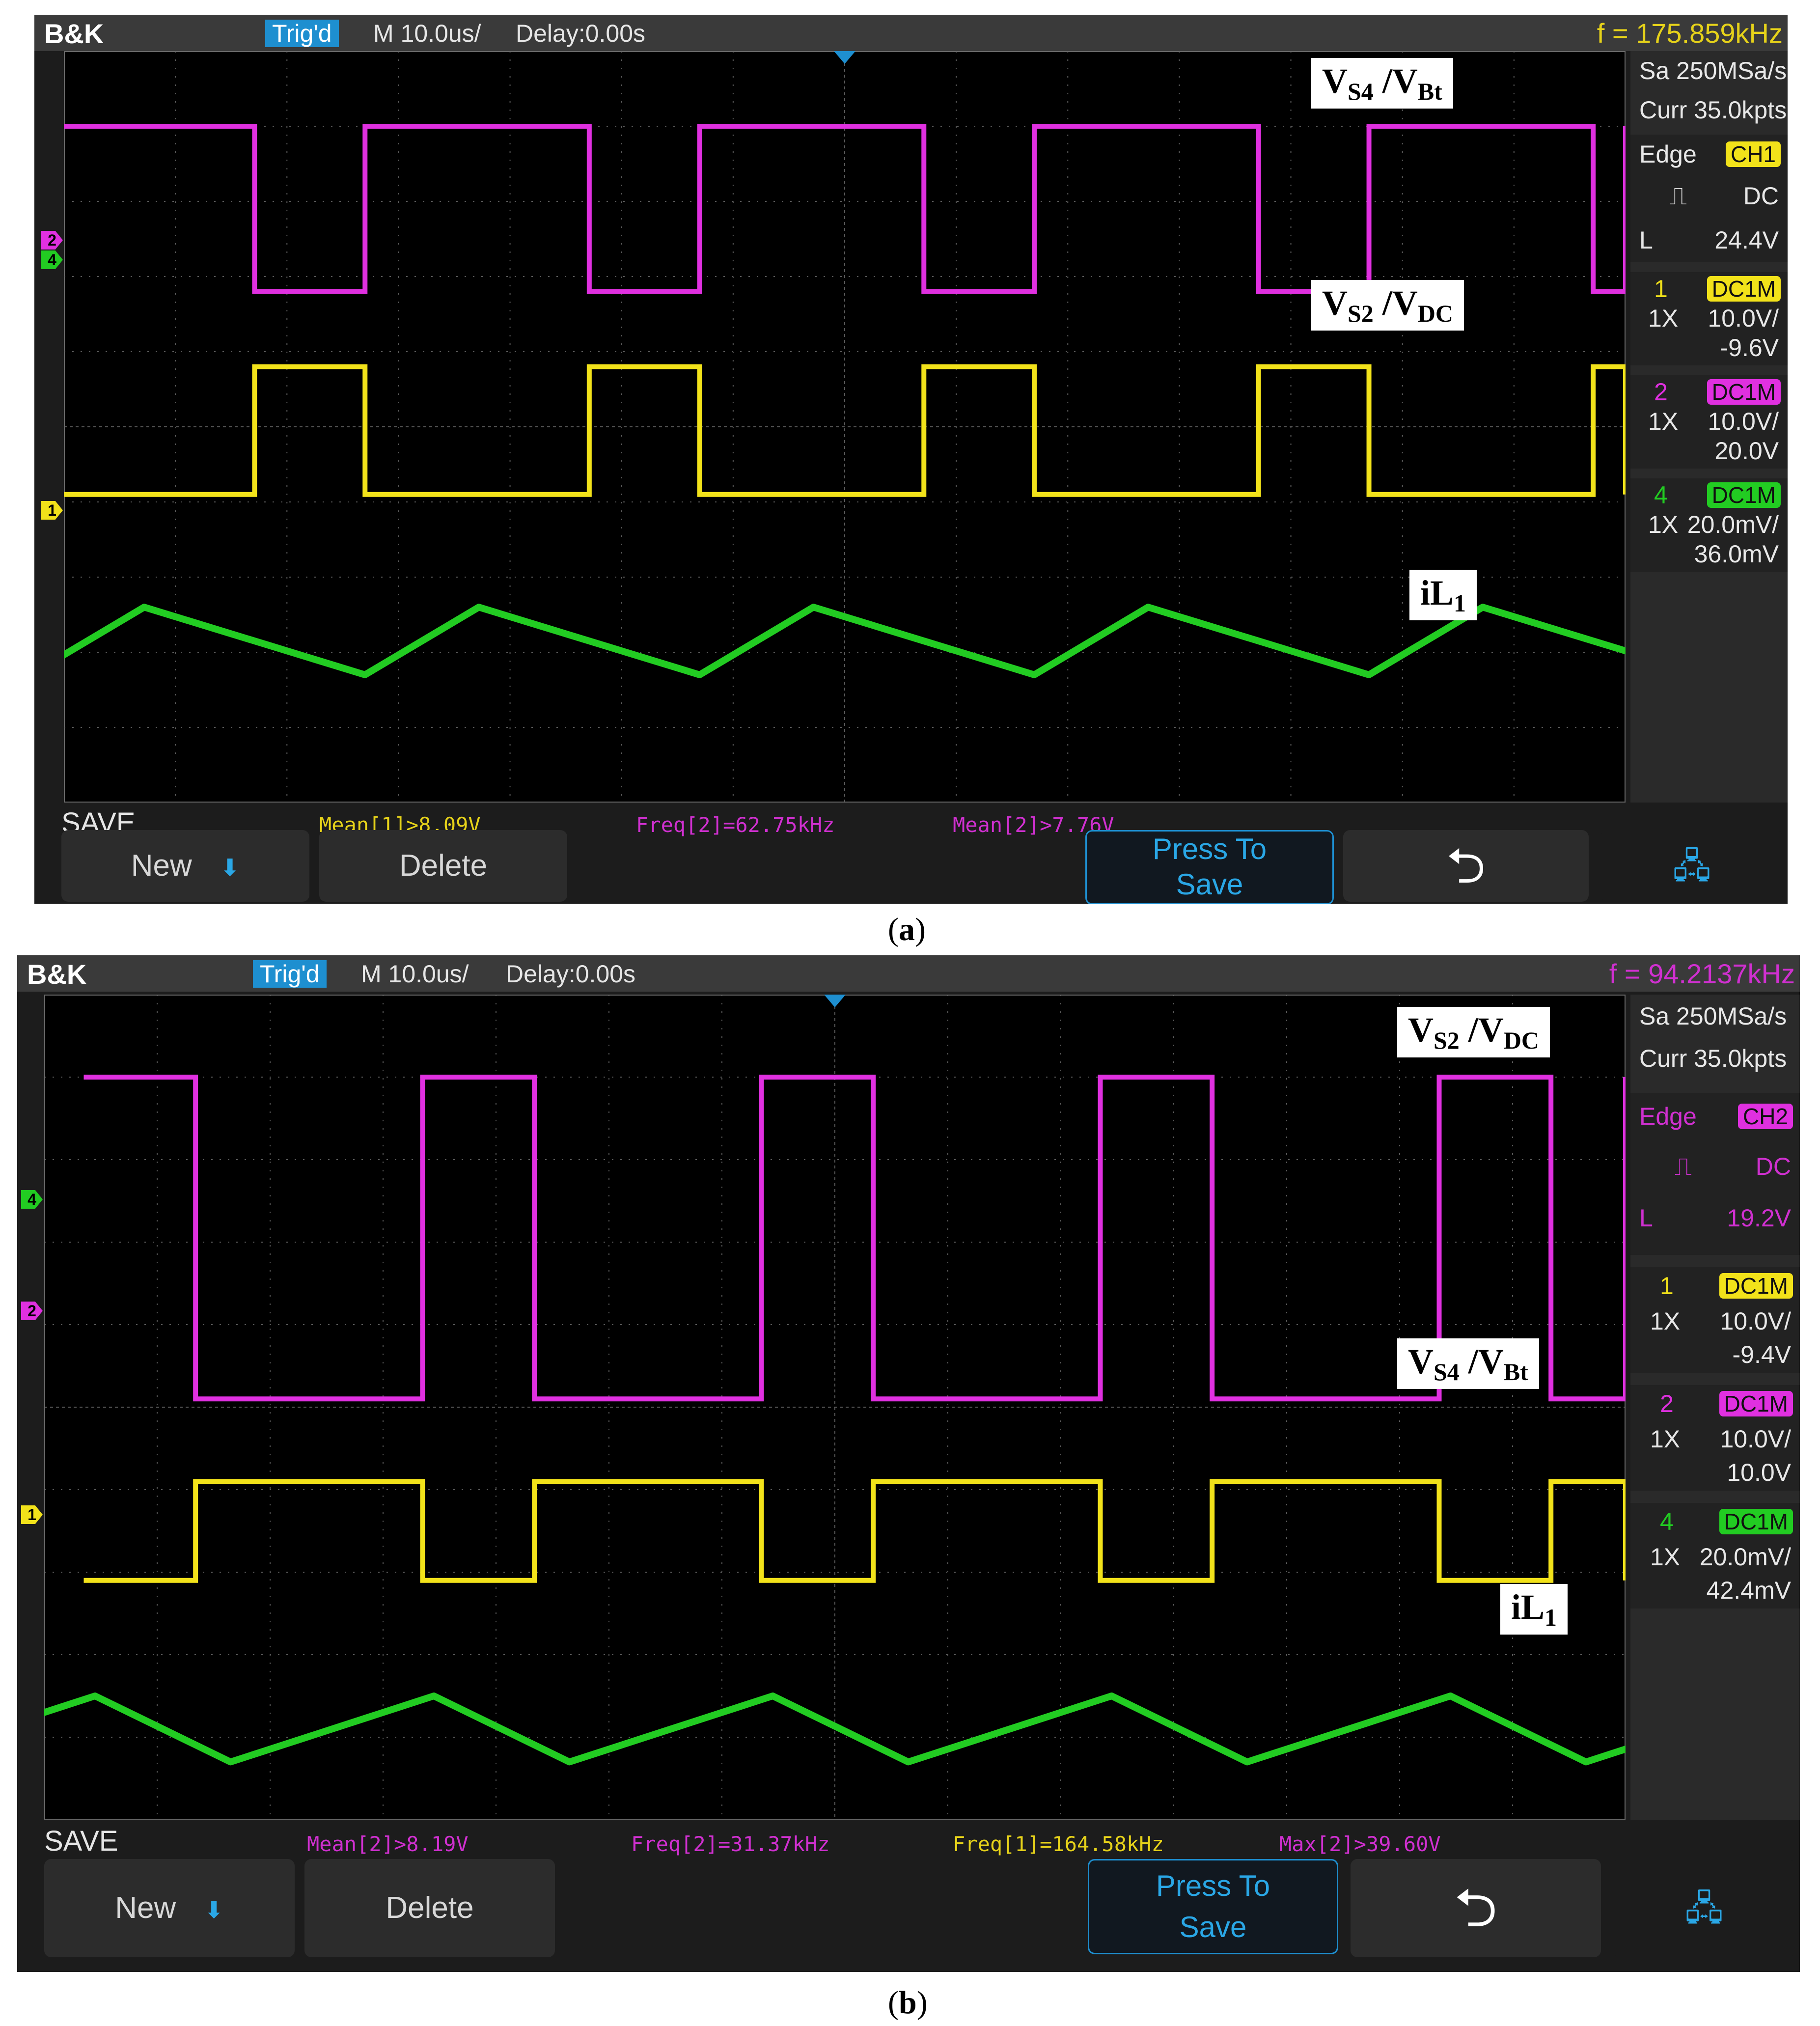  What do you see at coordinates (1683, 1166) in the screenshot?
I see `rising-edge-icon: ⎍` at bounding box center [1683, 1166].